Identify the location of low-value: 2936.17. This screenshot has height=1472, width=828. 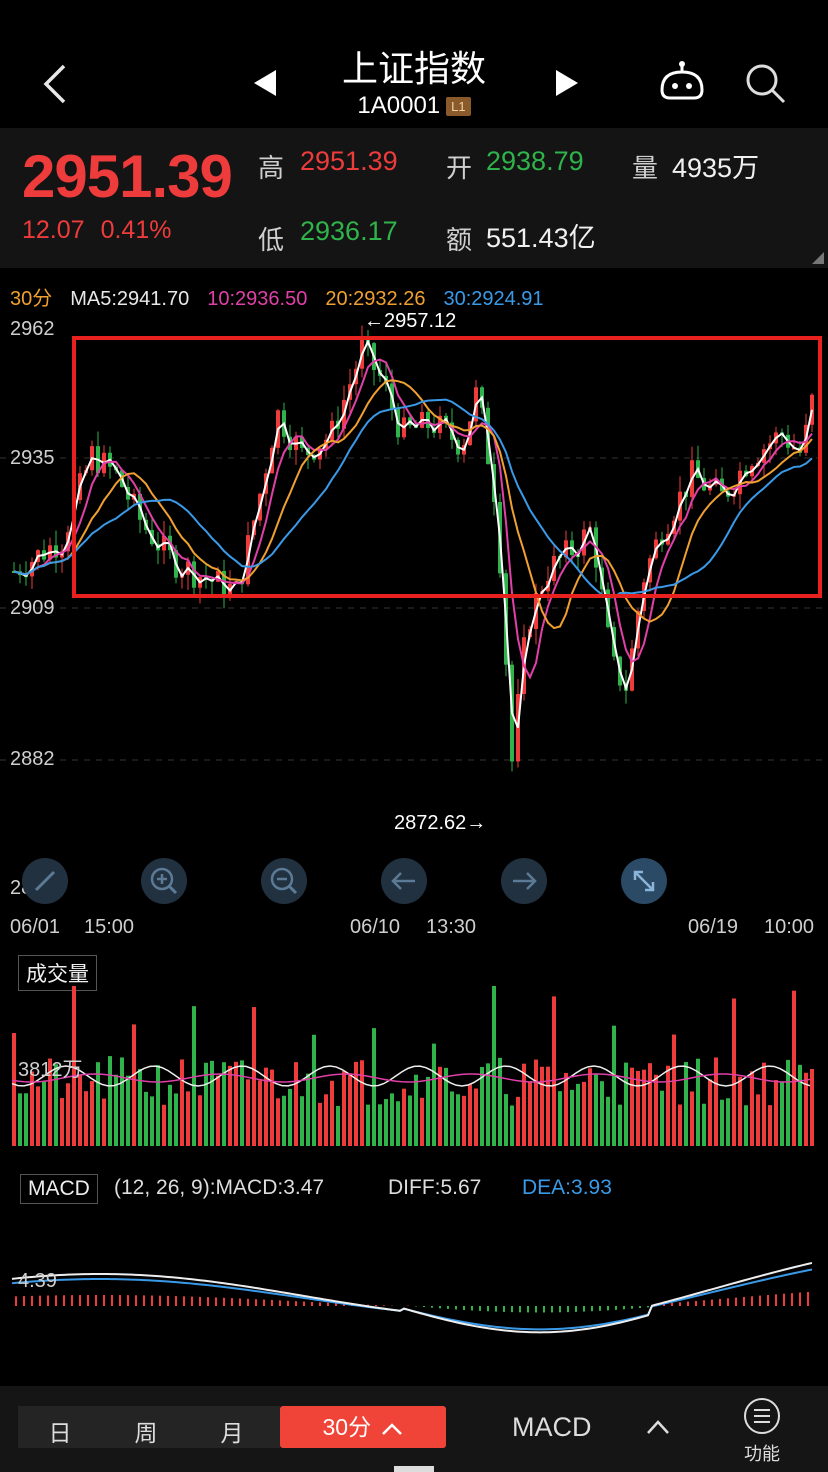
(349, 231).